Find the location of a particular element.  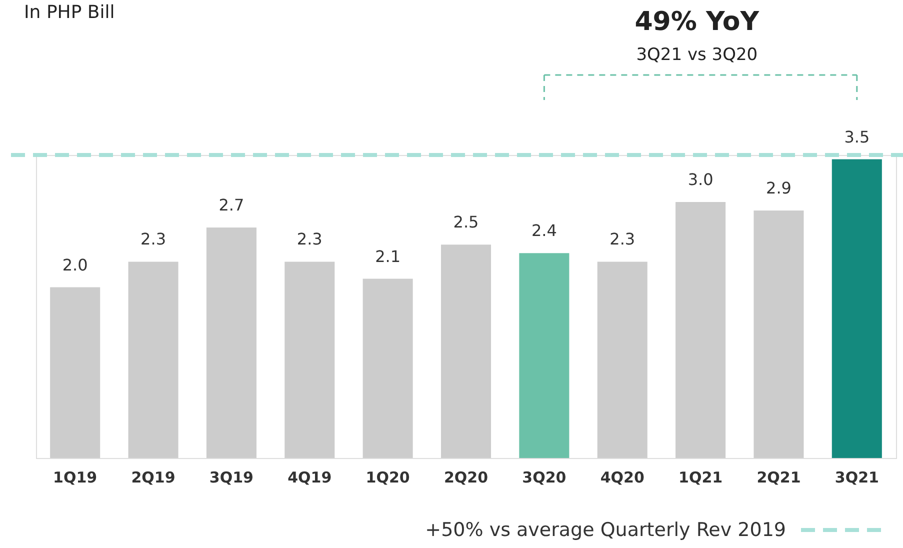

data-label: 2.5 is located at coordinates (466, 222).